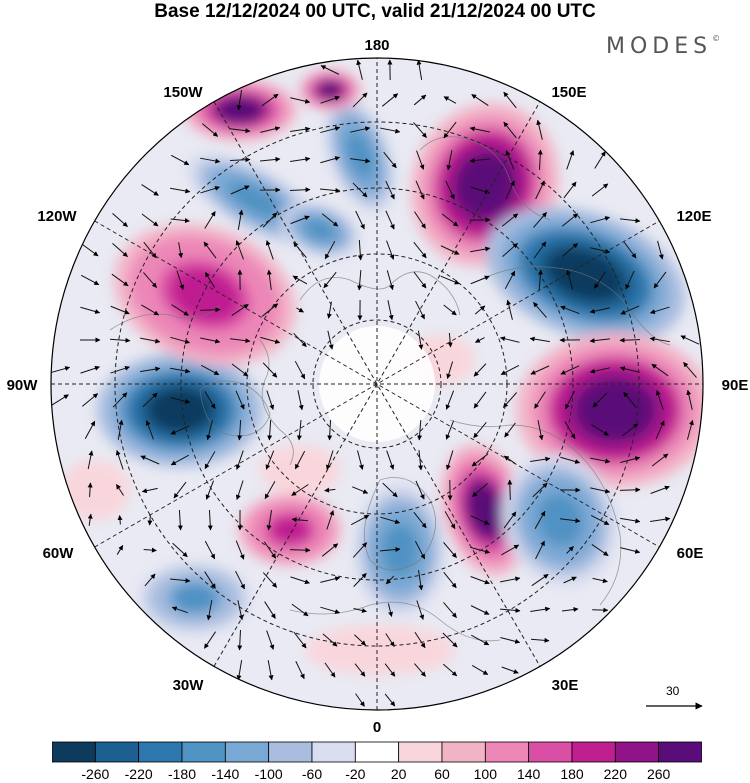  I want to click on lon-label-150e: 150E, so click(568, 92).